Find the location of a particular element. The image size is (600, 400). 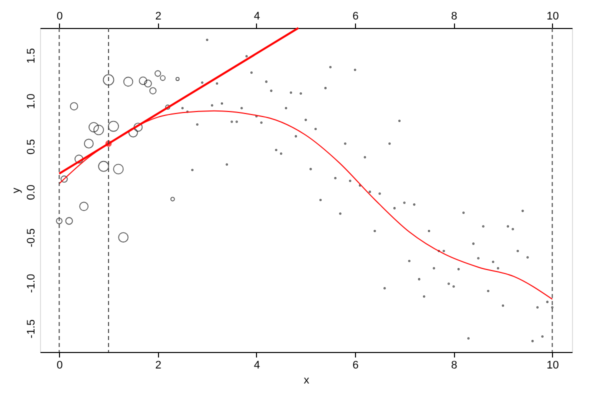

x2-tick-label: 6 is located at coordinates (355, 366).